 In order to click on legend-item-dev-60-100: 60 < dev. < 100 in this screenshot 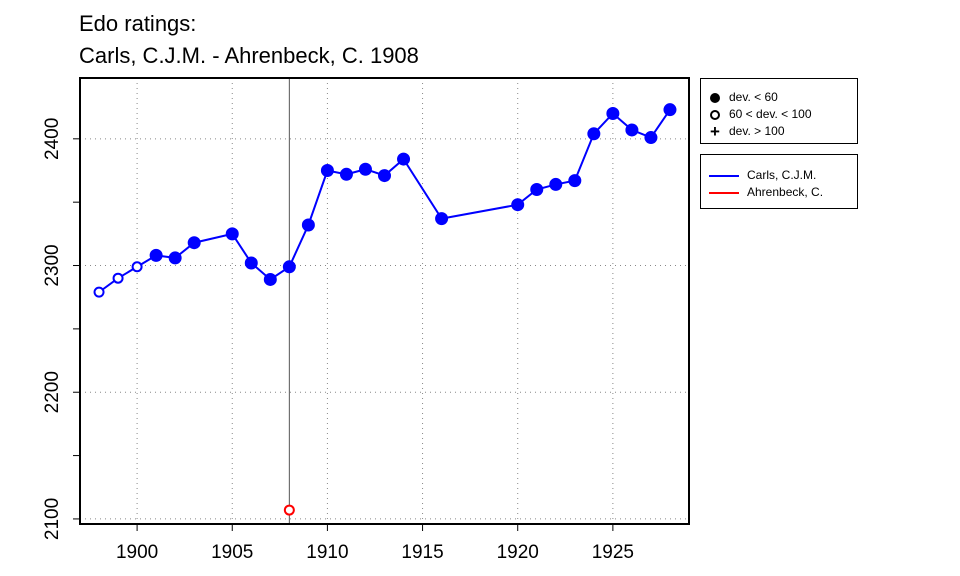, I will do `click(779, 114)`.